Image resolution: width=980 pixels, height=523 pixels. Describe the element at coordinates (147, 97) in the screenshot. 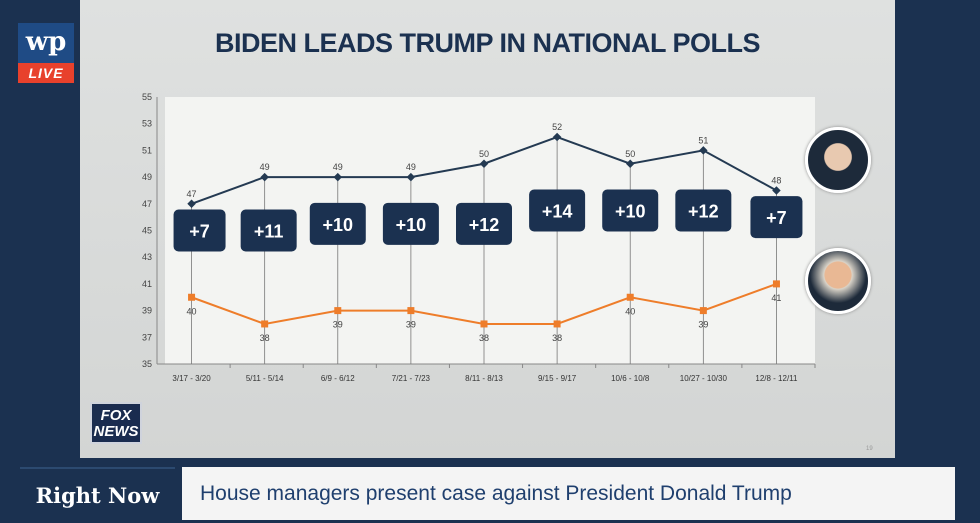

I see `y-tick-label: 55` at that location.